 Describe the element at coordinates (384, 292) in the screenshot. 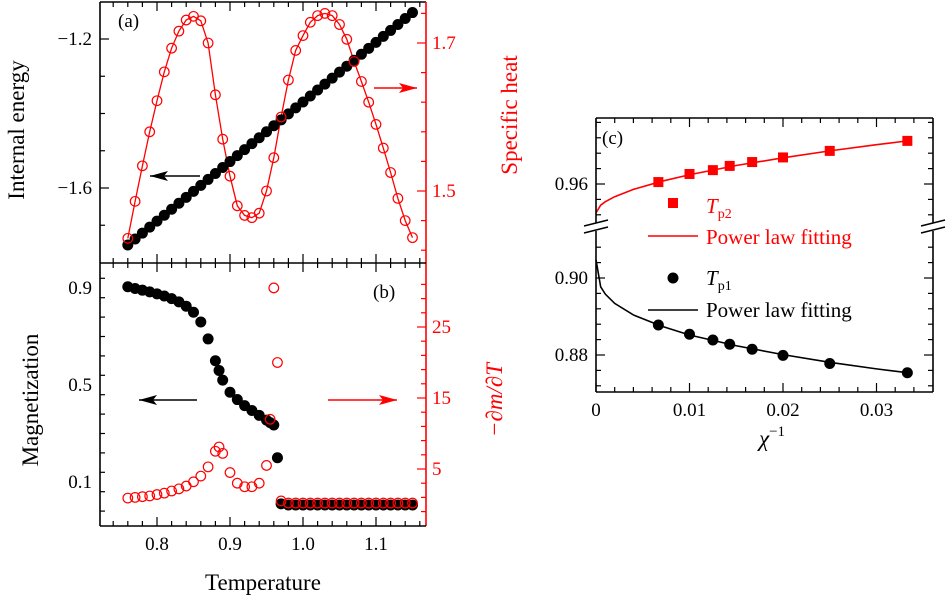

I see `panel-b-label: (b)` at that location.